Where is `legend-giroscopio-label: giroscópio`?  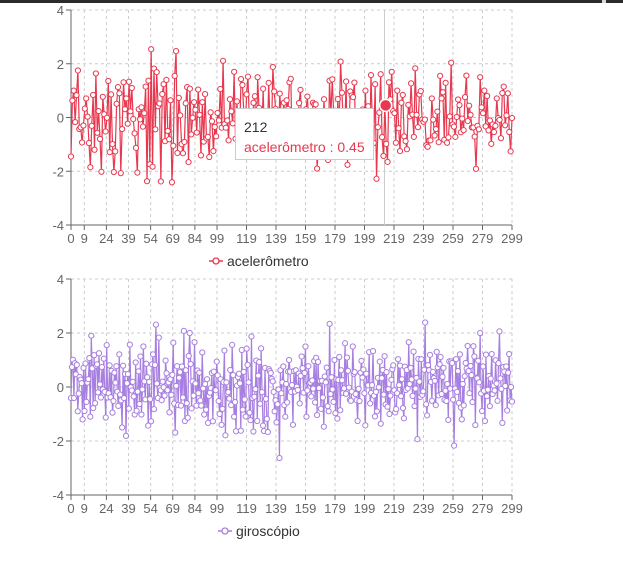 legend-giroscopio-label: giroscópio is located at coordinates (268, 531).